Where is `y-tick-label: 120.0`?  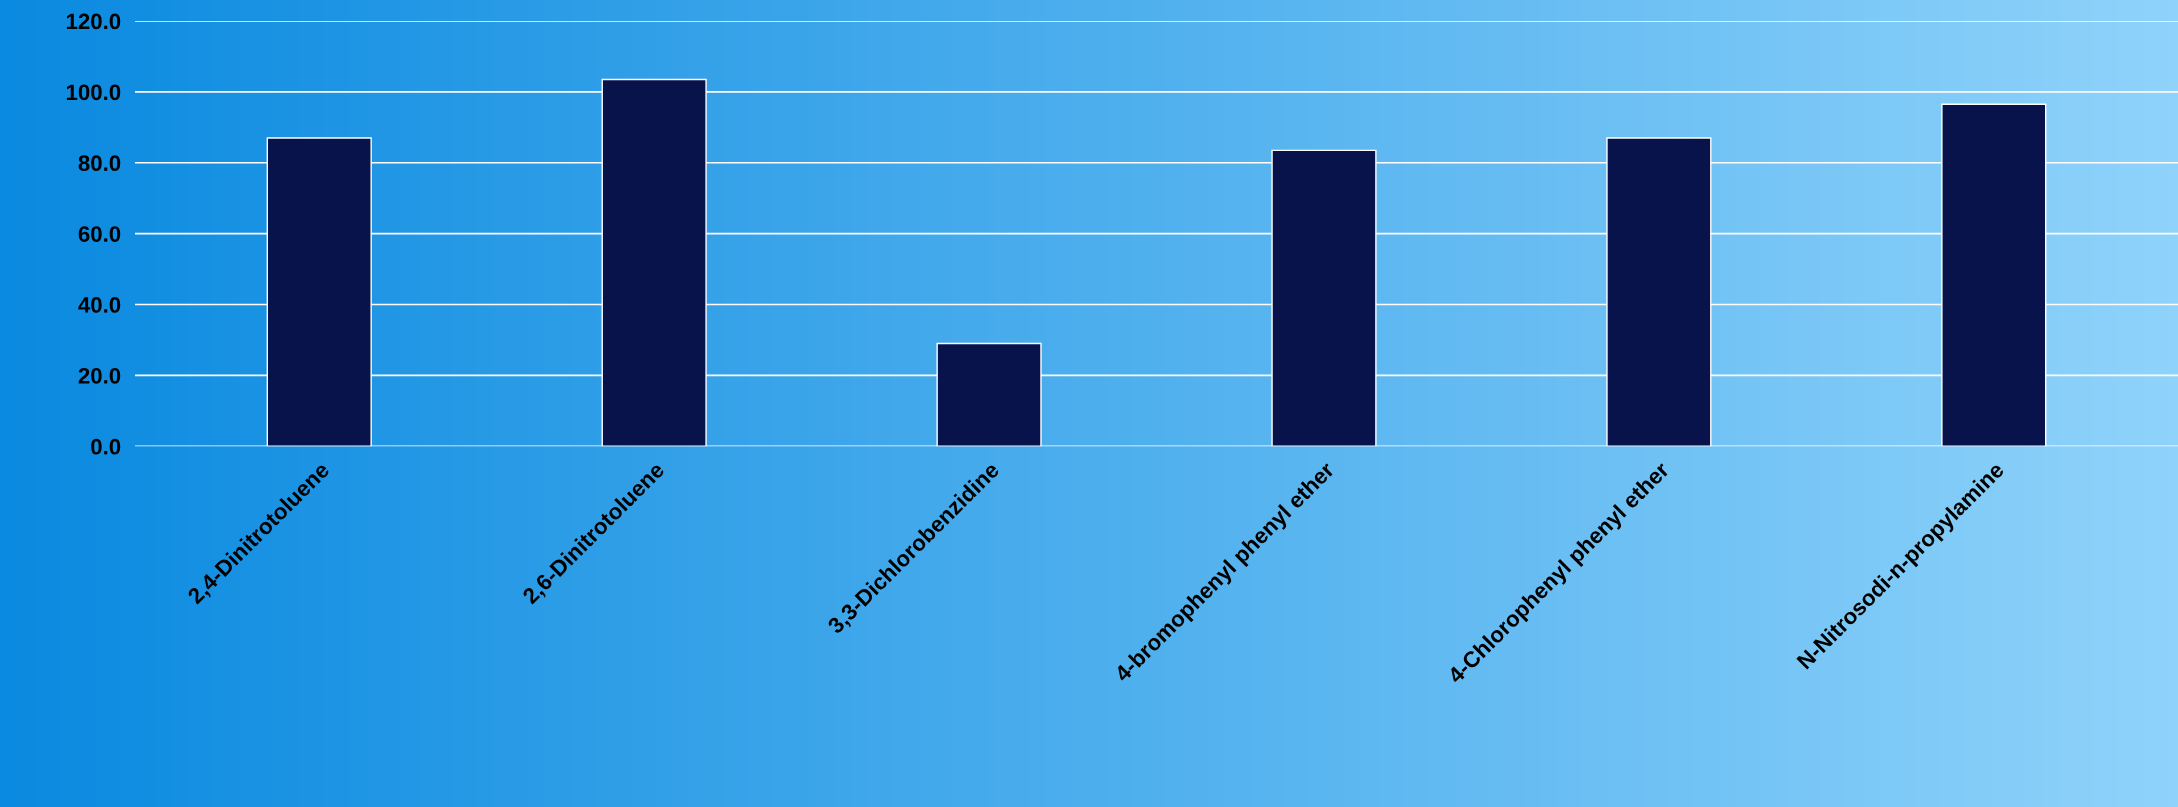
y-tick-label: 120.0 is located at coordinates (93, 21).